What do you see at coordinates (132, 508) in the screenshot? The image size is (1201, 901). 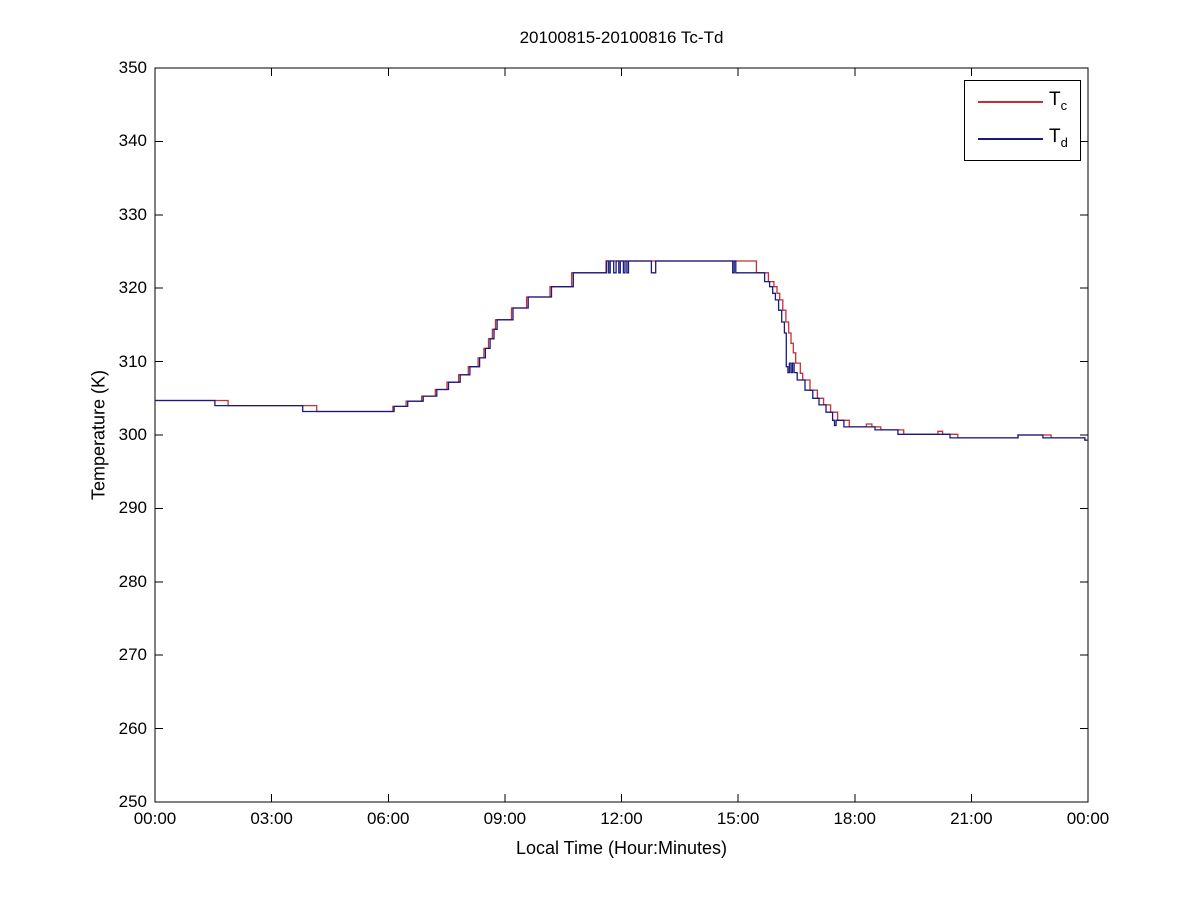 I see `y-tick-label: 290` at bounding box center [132, 508].